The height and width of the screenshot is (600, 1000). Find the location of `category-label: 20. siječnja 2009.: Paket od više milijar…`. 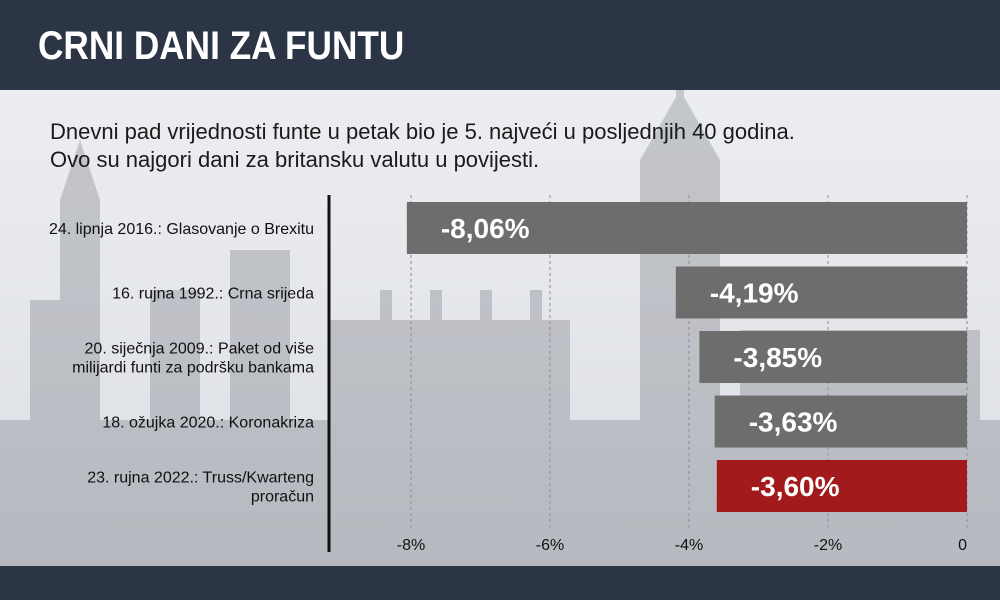

category-label: 20. siječnja 2009.: Paket od više milijar… is located at coordinates (193, 359).